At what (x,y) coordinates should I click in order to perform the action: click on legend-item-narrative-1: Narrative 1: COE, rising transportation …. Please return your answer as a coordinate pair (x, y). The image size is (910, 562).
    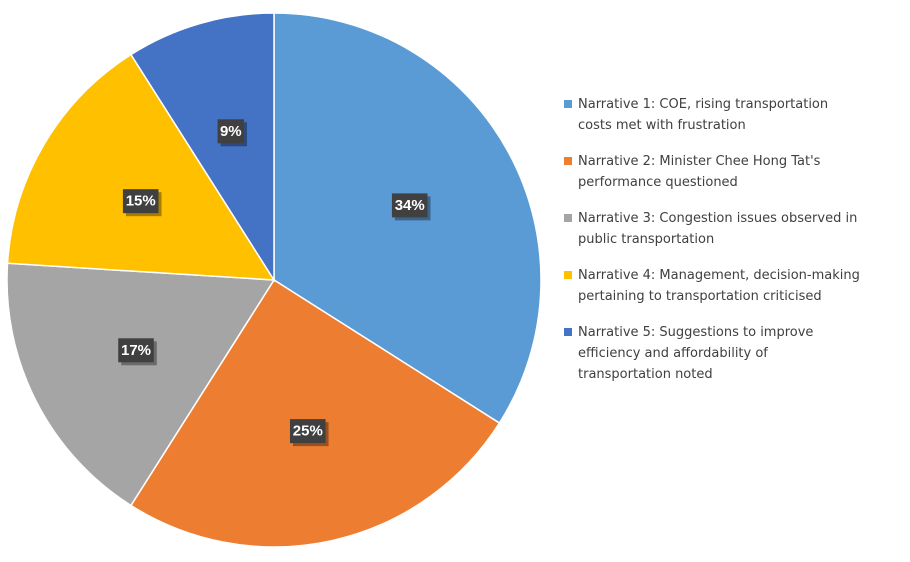
    Looking at the image, I should click on (712, 115).